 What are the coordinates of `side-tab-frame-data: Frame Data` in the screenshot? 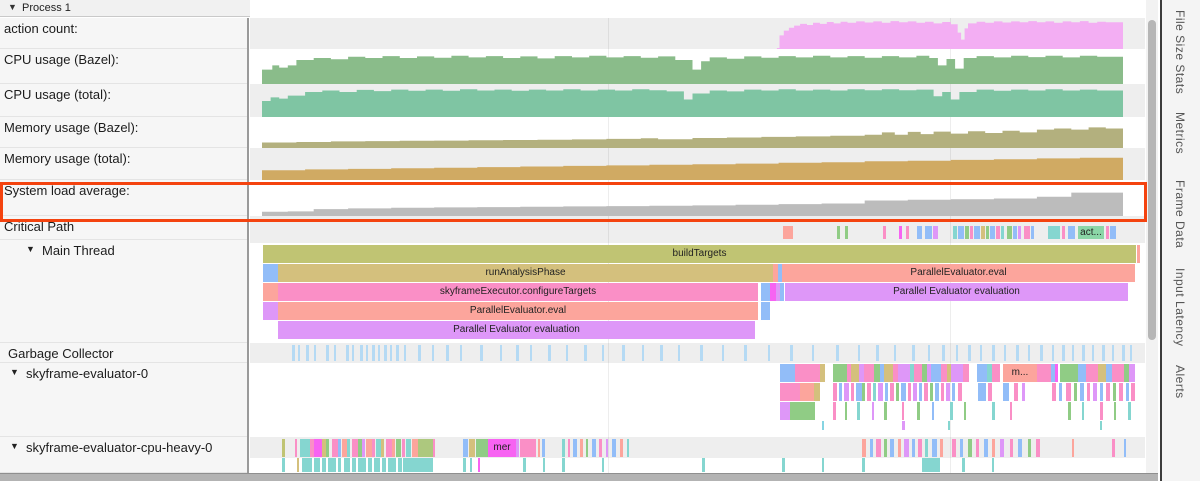 It's located at (1180, 214).